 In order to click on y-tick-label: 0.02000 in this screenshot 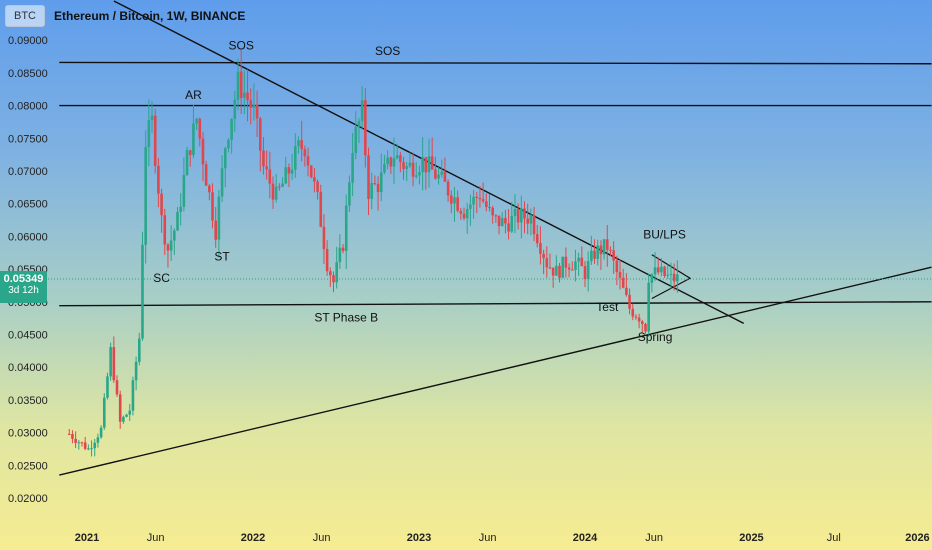, I will do `click(28, 499)`.